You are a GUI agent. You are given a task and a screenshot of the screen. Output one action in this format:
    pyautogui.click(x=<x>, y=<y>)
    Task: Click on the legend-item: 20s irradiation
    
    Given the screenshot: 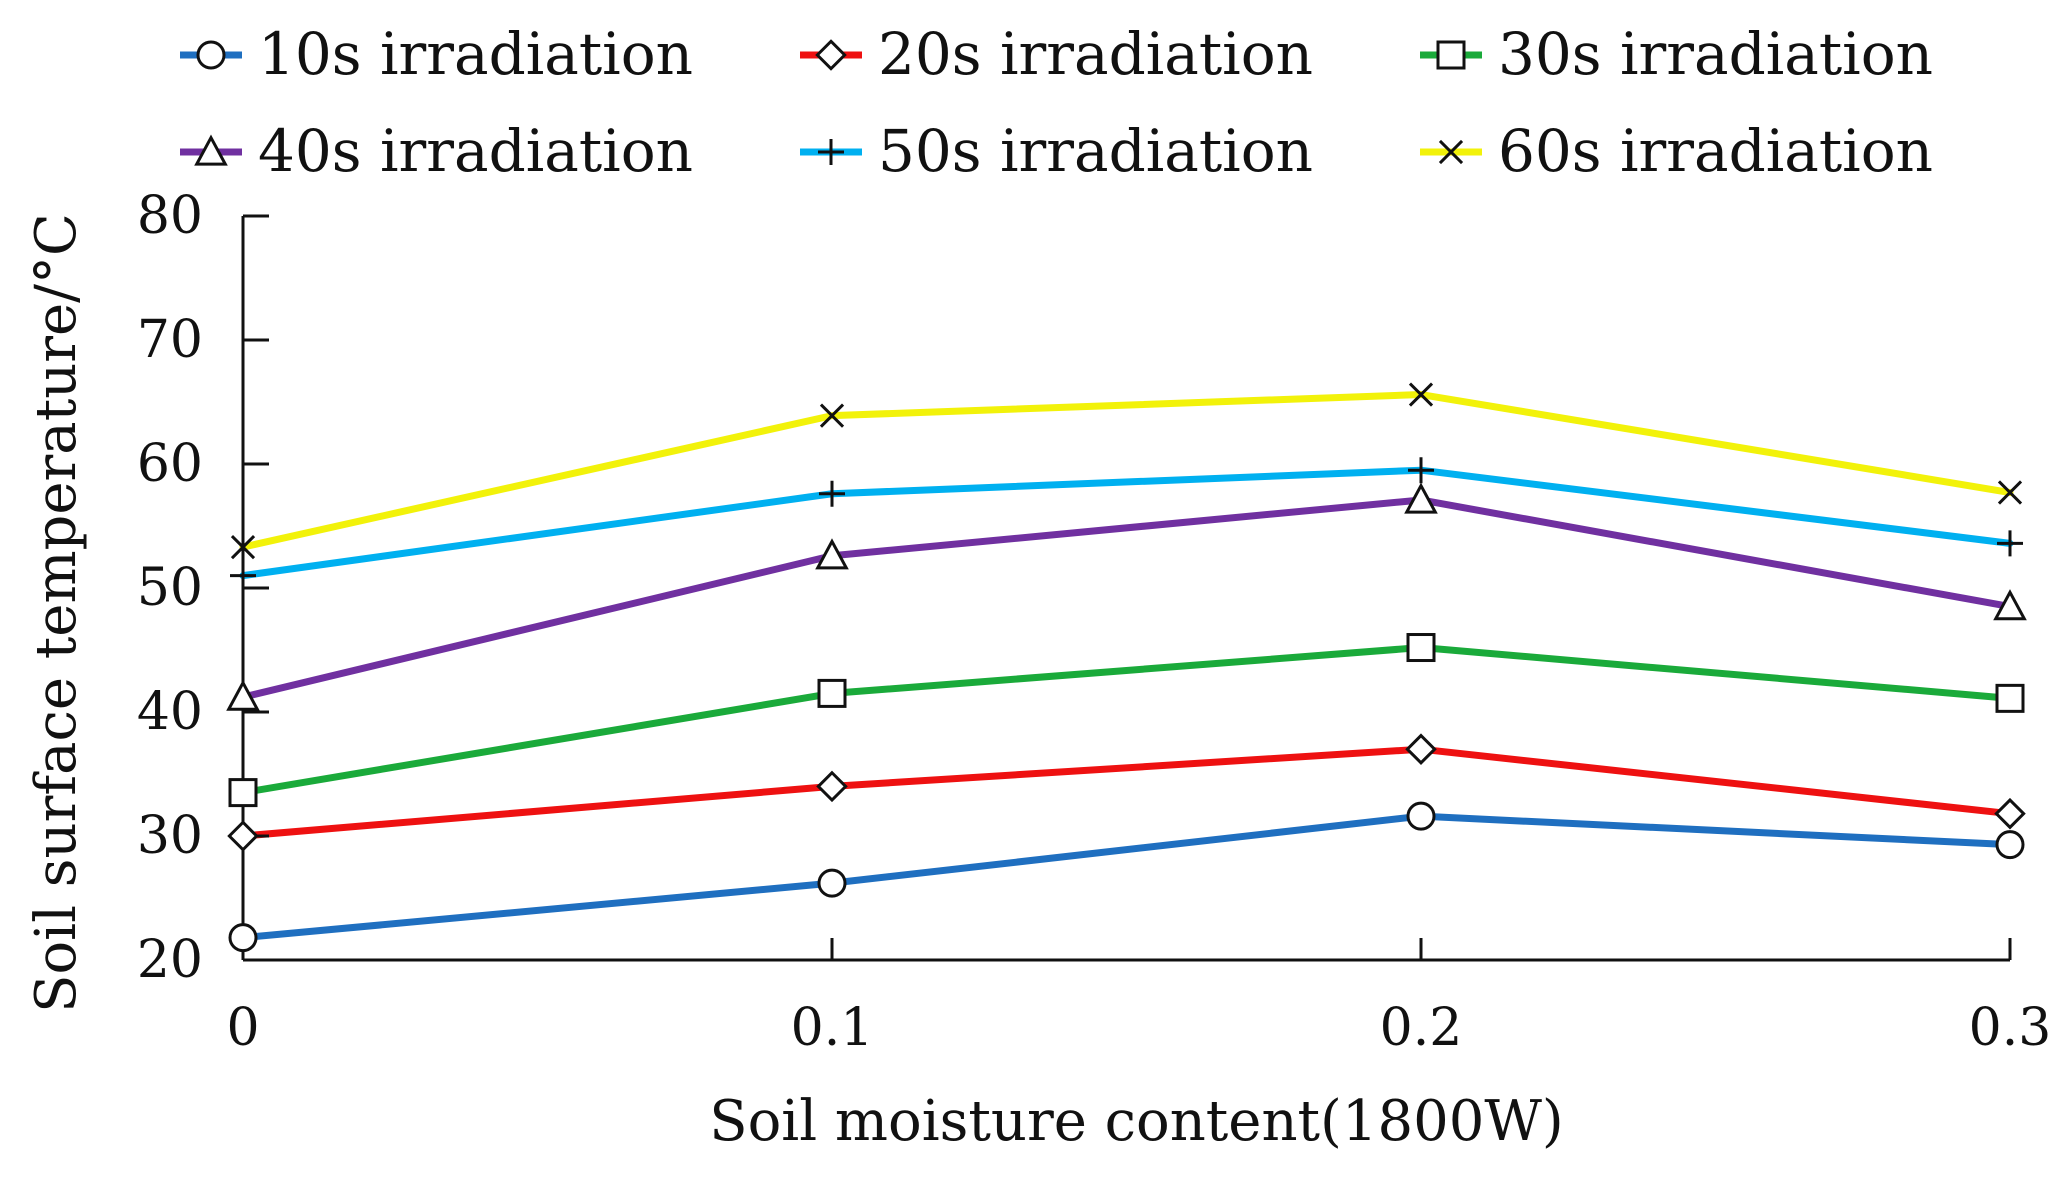 What is the action you would take?
    pyautogui.click(x=1056, y=54)
    